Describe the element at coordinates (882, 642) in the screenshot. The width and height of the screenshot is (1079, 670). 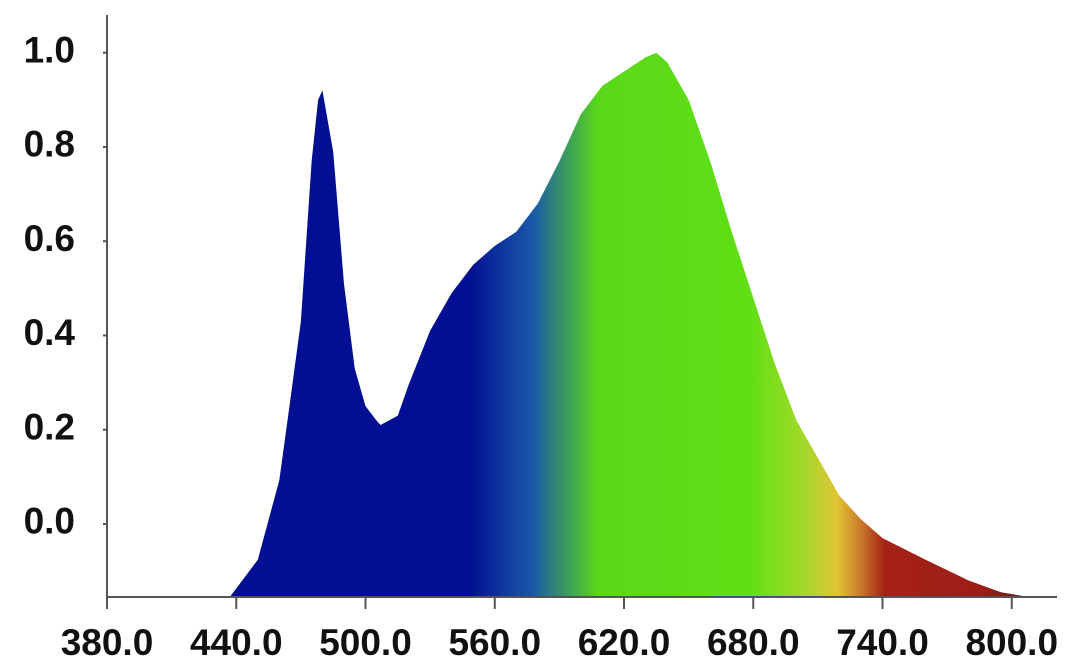
I see `x-tick-label: 740.0` at that location.